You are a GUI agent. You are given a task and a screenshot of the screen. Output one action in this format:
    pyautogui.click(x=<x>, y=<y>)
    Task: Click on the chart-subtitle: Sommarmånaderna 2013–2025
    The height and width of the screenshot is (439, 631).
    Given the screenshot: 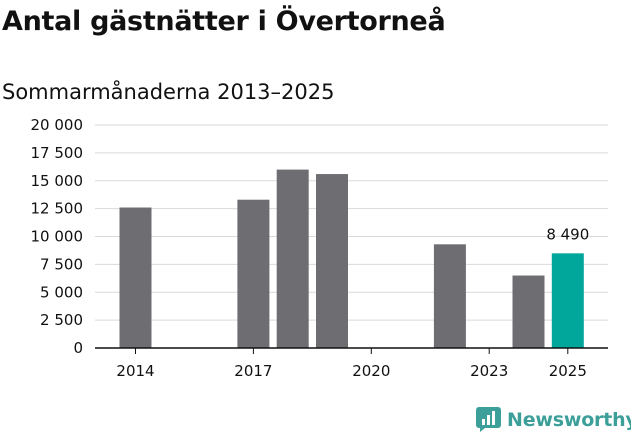 What is the action you would take?
    pyautogui.click(x=168, y=92)
    